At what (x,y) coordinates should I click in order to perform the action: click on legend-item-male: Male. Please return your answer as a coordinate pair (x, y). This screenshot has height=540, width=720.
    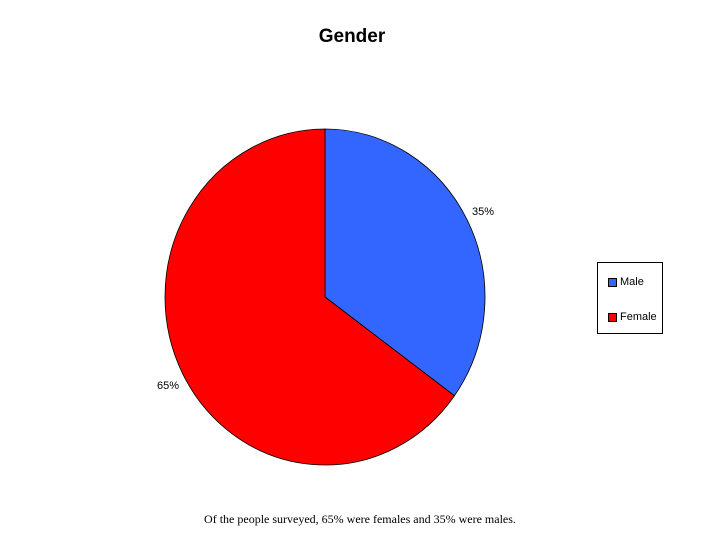
    Looking at the image, I should click on (626, 282).